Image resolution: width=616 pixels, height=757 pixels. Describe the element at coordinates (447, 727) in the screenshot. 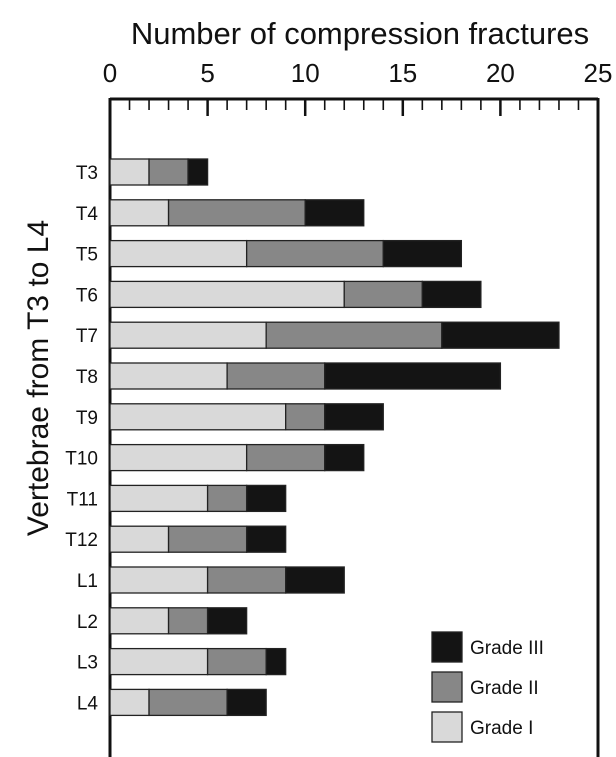

I see `legend-swatch-grade-i` at that location.